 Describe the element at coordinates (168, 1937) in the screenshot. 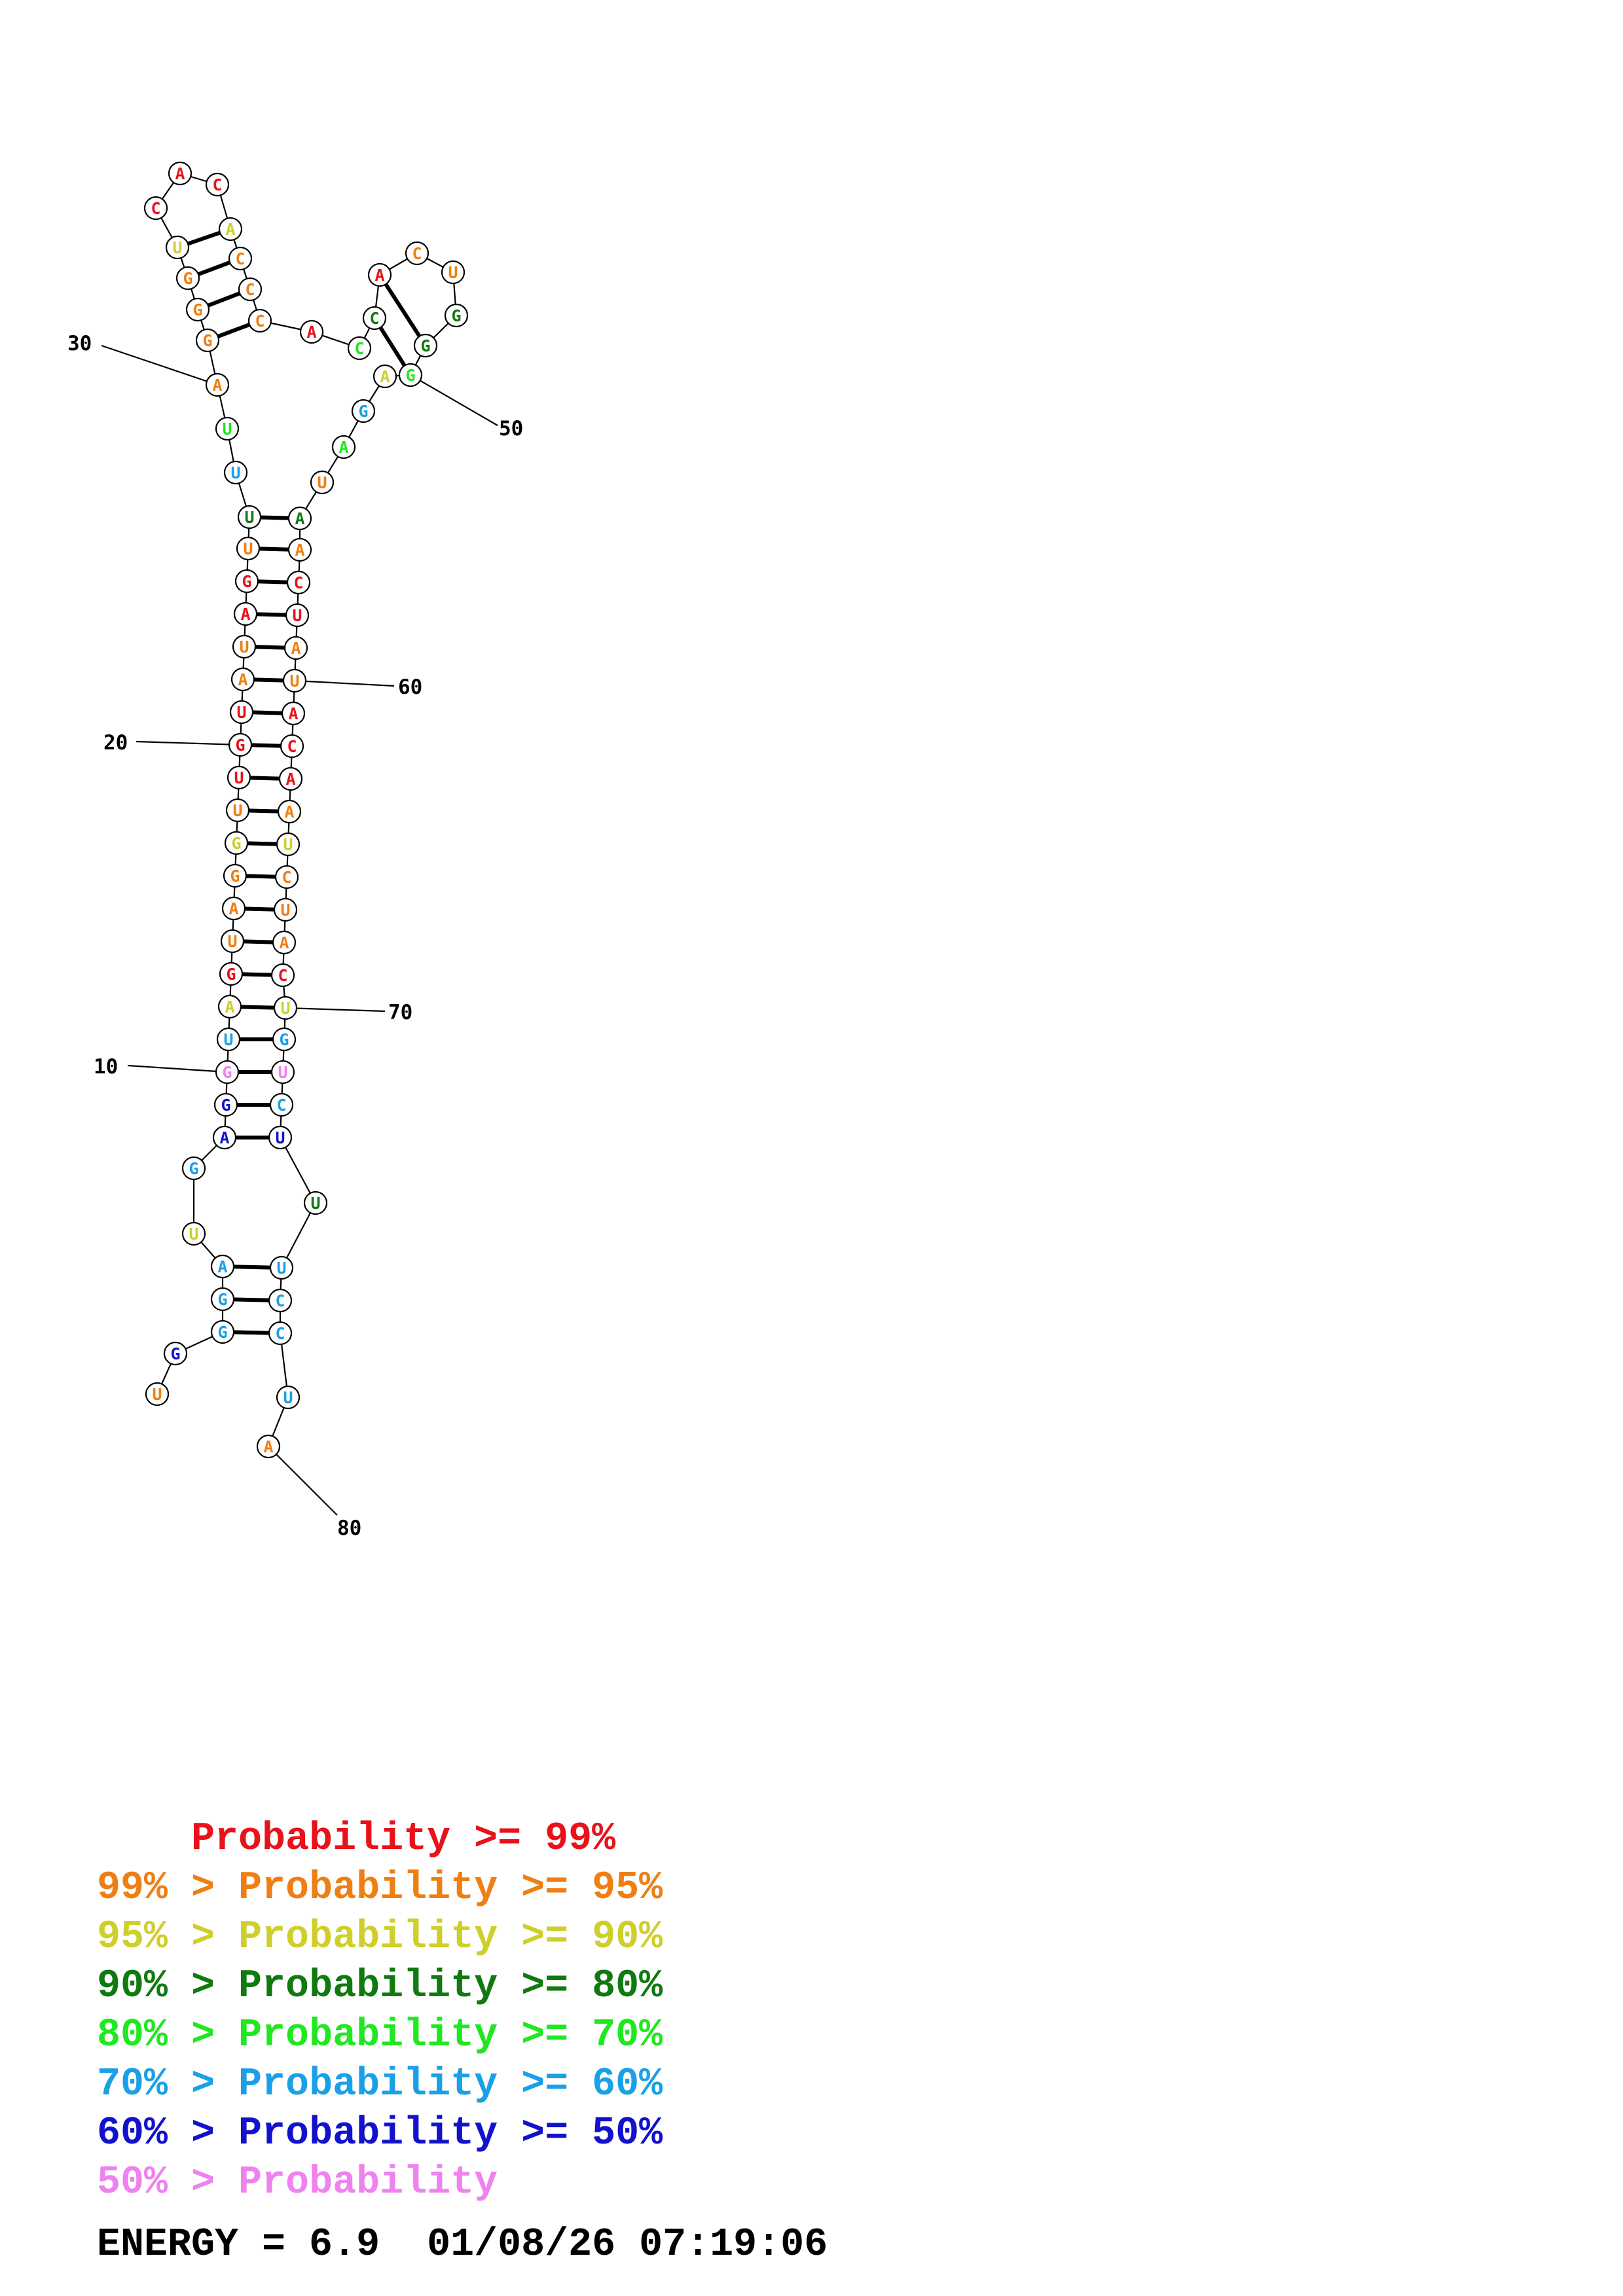

I see `legend-prefix: 95% >` at that location.